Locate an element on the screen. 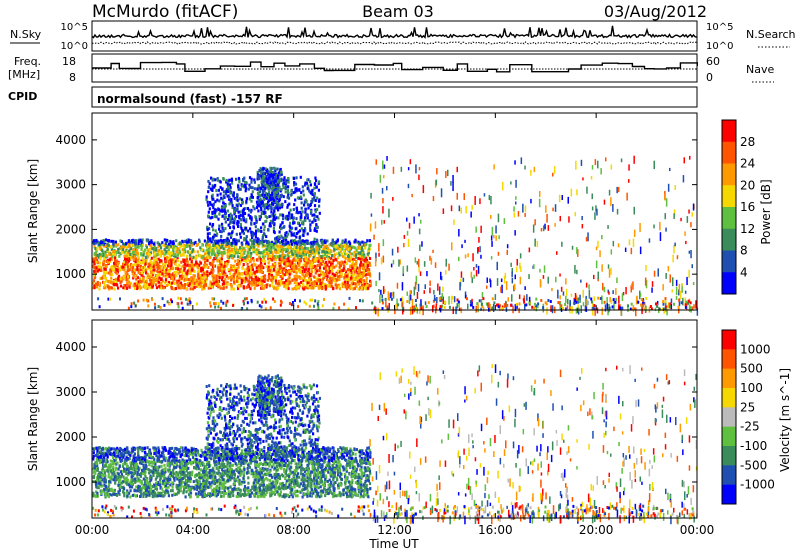 The image size is (800, 558). nsky-label: N.Sky is located at coordinates (26, 34).